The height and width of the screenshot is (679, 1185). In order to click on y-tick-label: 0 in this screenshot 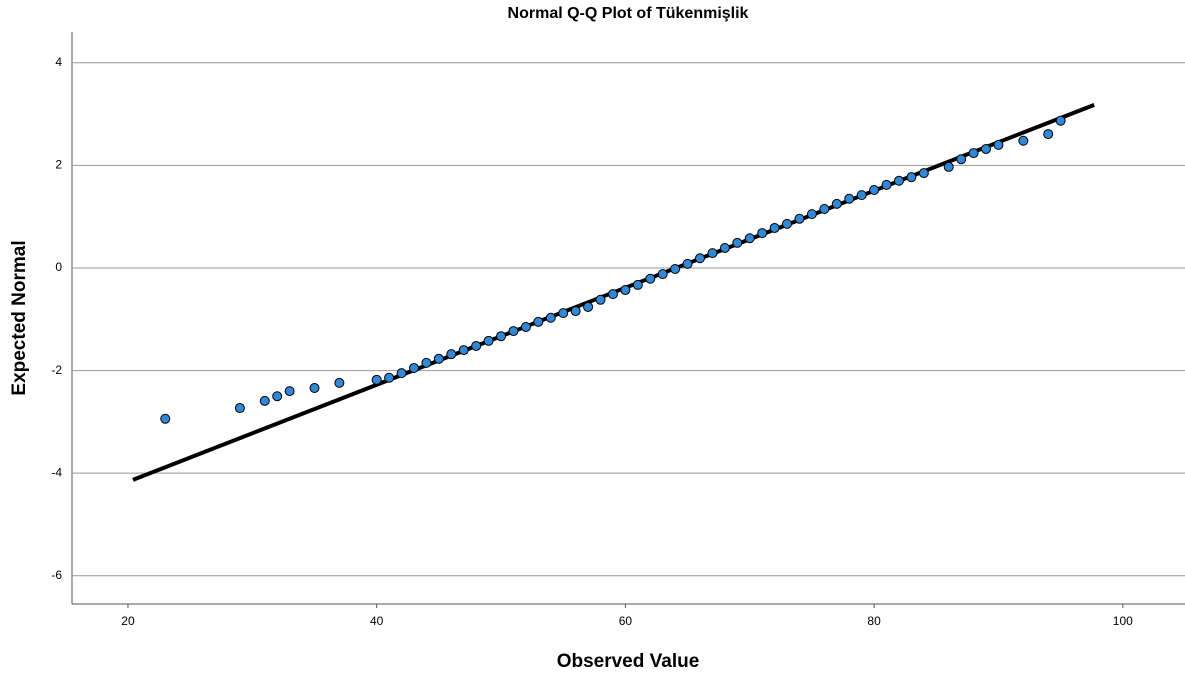, I will do `click(58, 267)`.